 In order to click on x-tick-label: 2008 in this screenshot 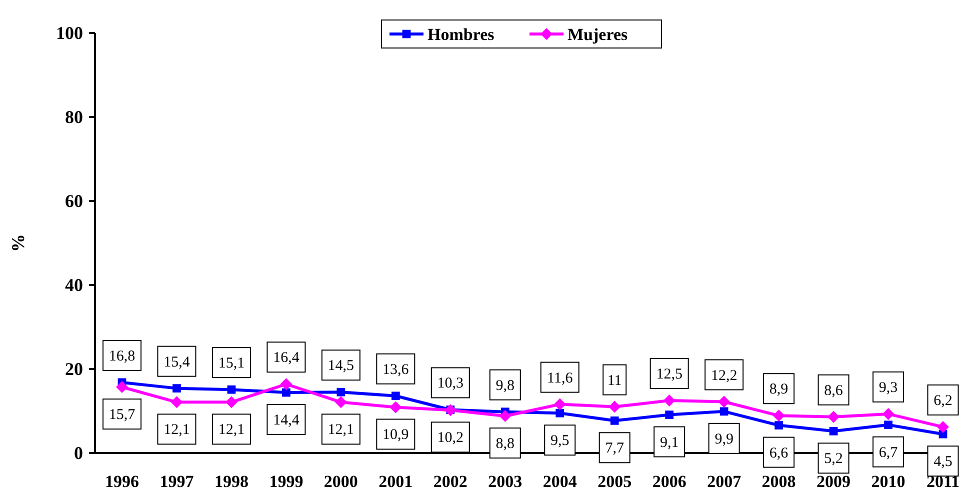, I will do `click(779, 481)`.